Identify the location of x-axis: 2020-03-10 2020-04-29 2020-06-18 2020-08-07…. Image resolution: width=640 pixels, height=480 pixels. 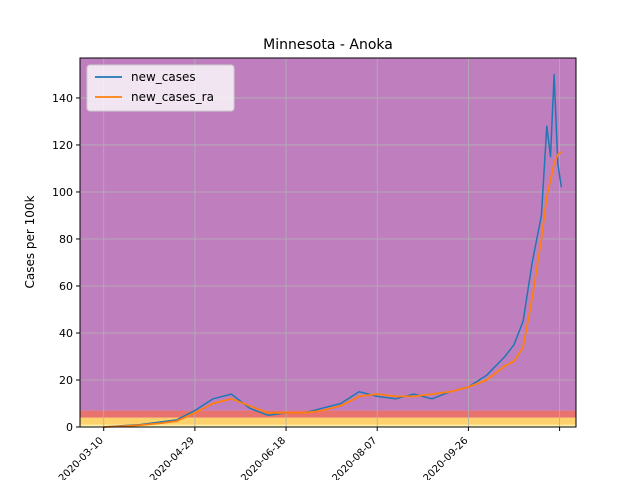
(309, 453).